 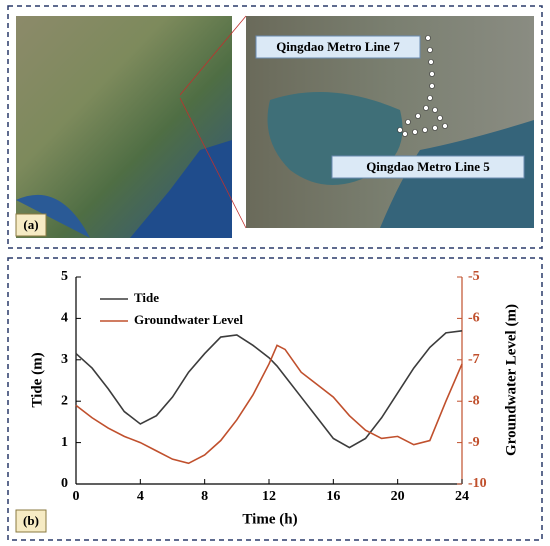 I want to click on y2-tick-label: -8, so click(x=474, y=400).